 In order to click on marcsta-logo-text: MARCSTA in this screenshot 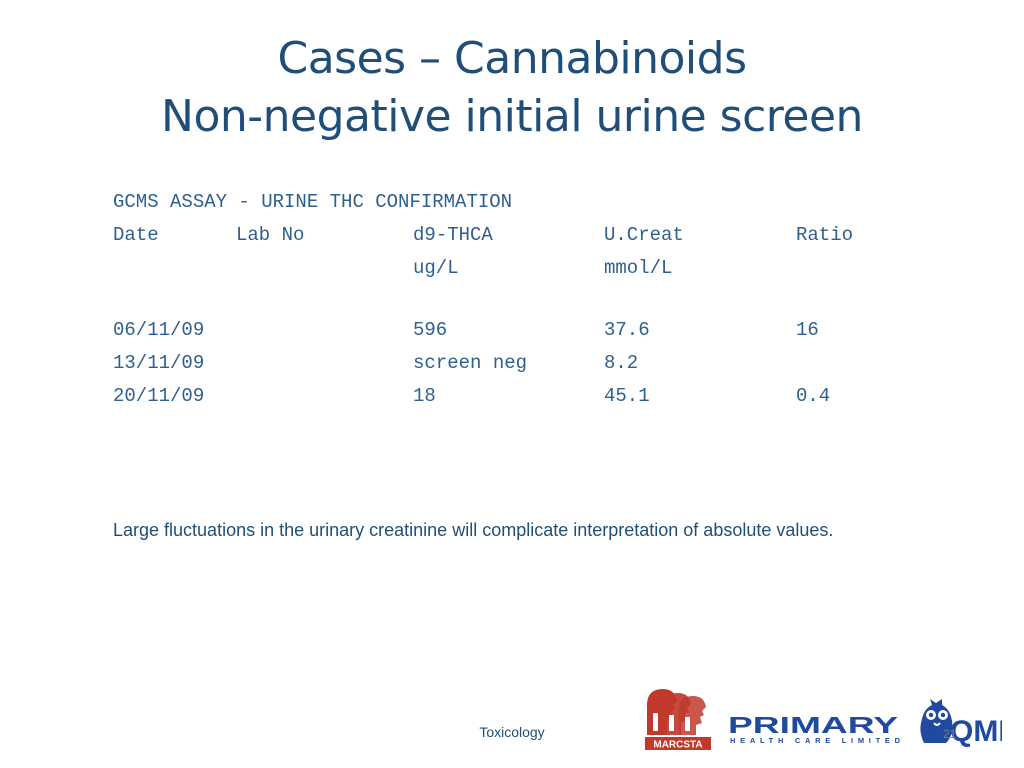, I will do `click(677, 745)`.